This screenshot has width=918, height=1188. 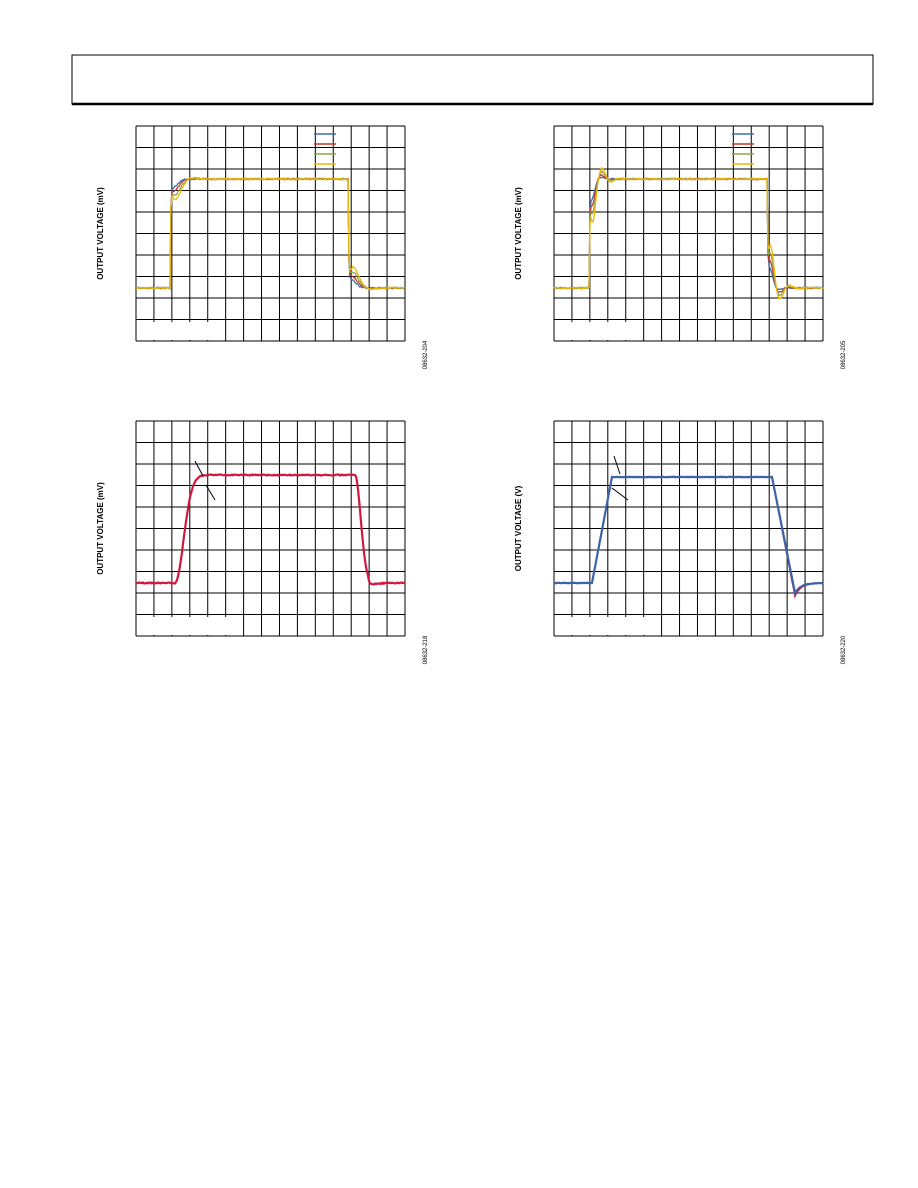 I want to click on figure-id: 08632-204, so click(x=426, y=354).